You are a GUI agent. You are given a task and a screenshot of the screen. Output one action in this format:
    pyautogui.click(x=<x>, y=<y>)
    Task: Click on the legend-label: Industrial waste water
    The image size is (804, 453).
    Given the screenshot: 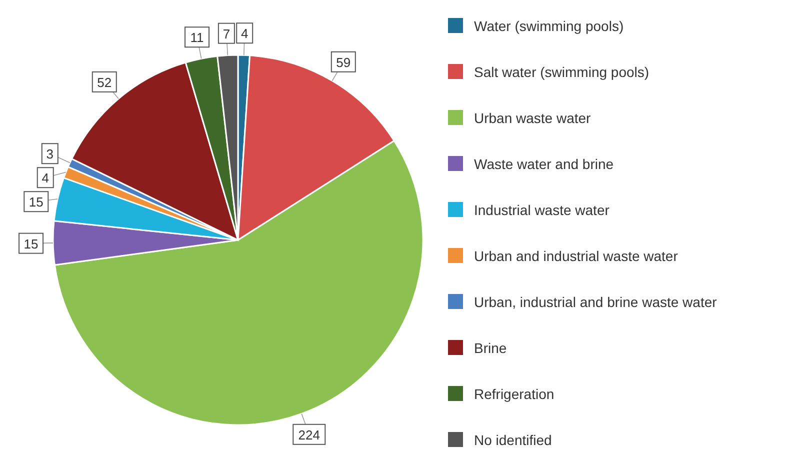 What is the action you would take?
    pyautogui.click(x=542, y=210)
    